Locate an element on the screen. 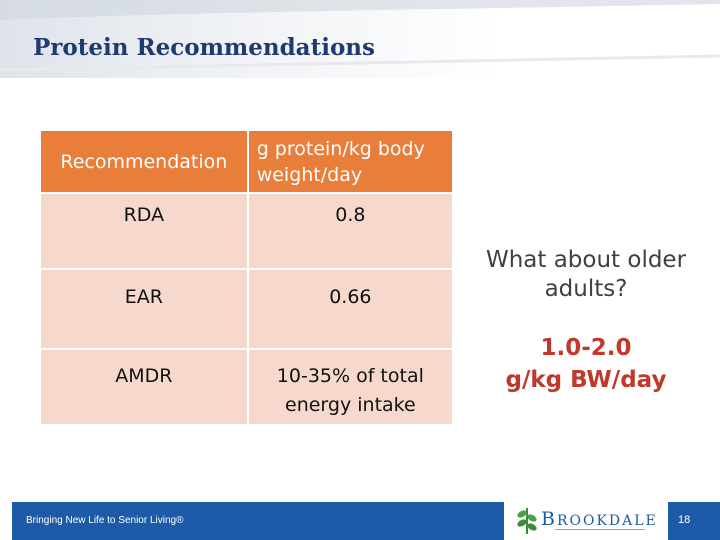 This screenshot has height=540, width=720. header-brush-stroke is located at coordinates (360, 36).